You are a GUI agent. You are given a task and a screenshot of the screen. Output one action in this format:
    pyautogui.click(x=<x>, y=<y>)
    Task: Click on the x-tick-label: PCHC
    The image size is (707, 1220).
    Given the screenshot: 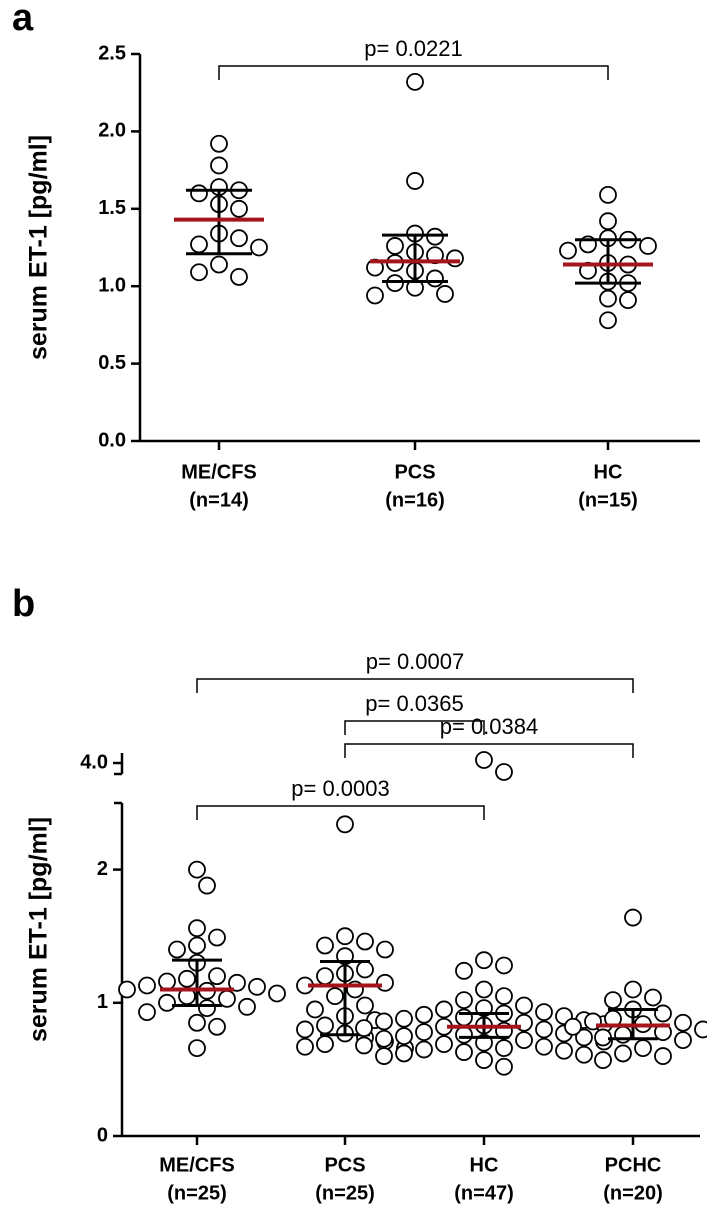 What is the action you would take?
    pyautogui.click(x=633, y=1165)
    